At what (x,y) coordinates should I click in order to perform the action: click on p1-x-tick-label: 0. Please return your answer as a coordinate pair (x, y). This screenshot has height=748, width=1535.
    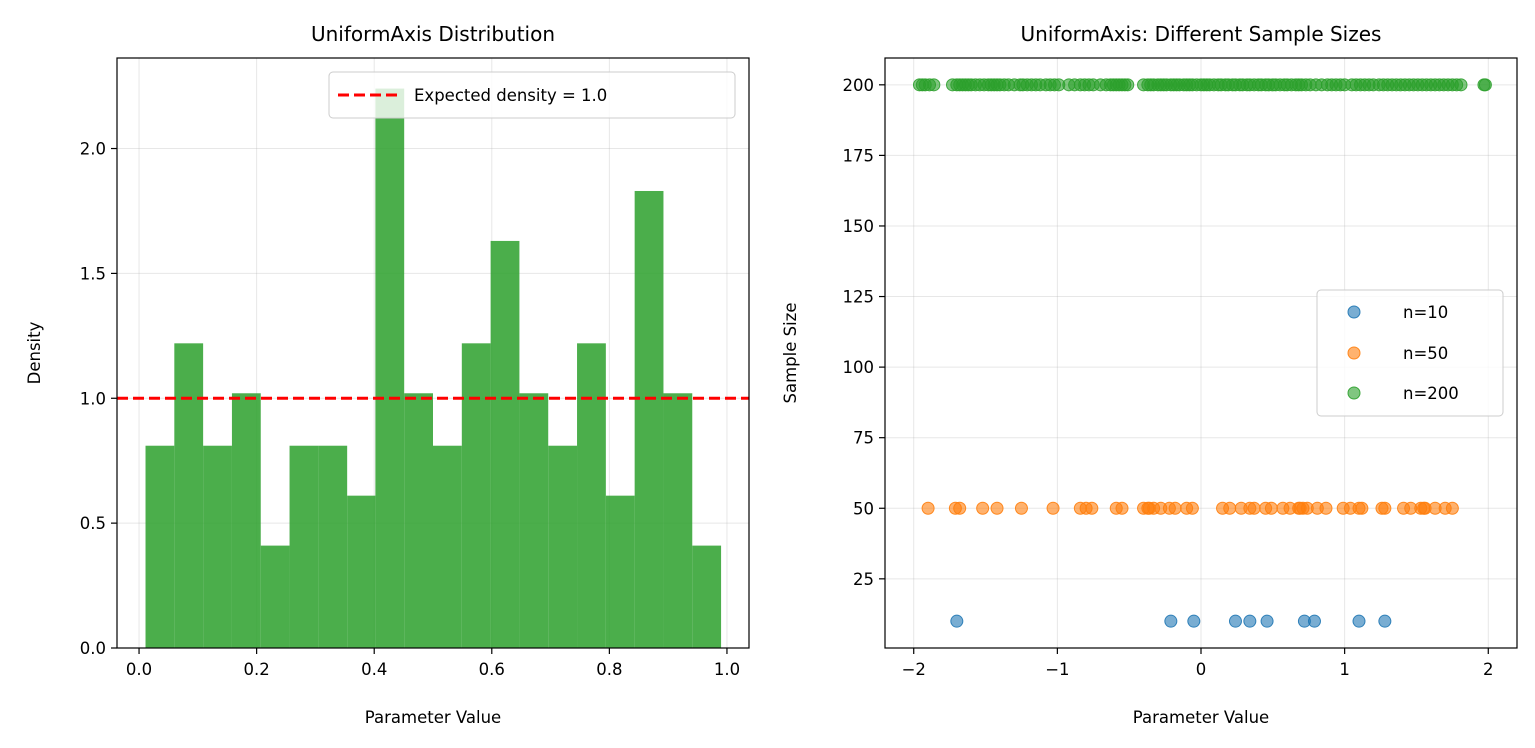
    Looking at the image, I should click on (1201, 669).